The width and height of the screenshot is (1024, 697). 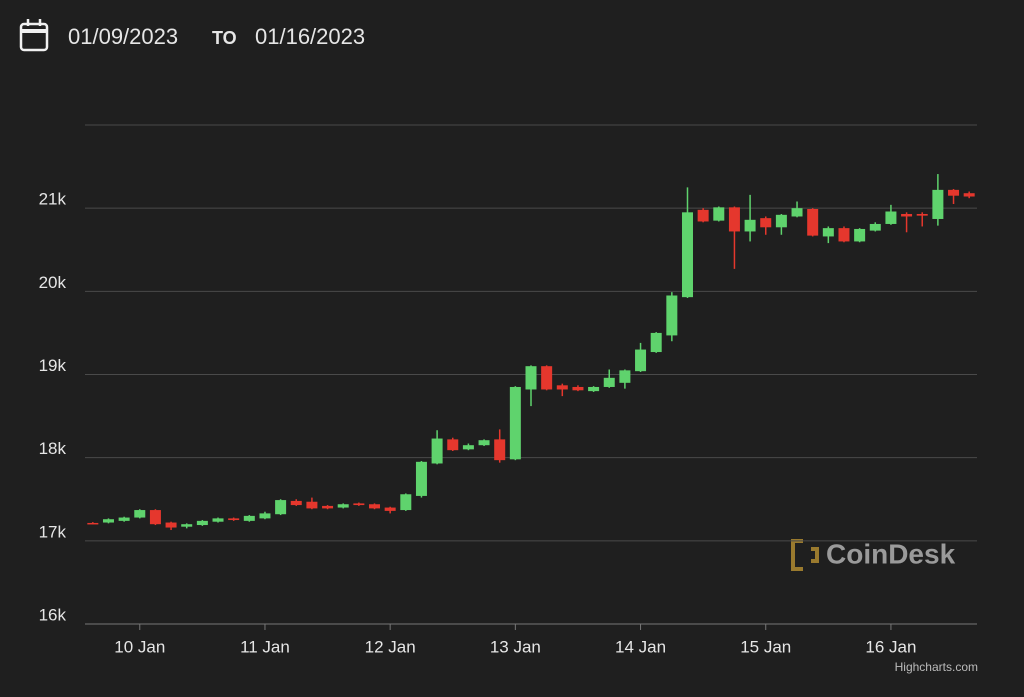 I want to click on x-tick-label: 15 Jan, so click(x=765, y=646).